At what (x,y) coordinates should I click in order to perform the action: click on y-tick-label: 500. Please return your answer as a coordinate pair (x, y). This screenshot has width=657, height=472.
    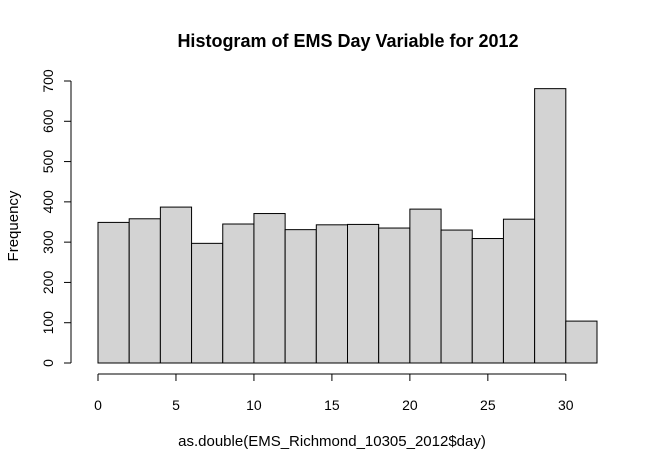
    Looking at the image, I should click on (48, 162).